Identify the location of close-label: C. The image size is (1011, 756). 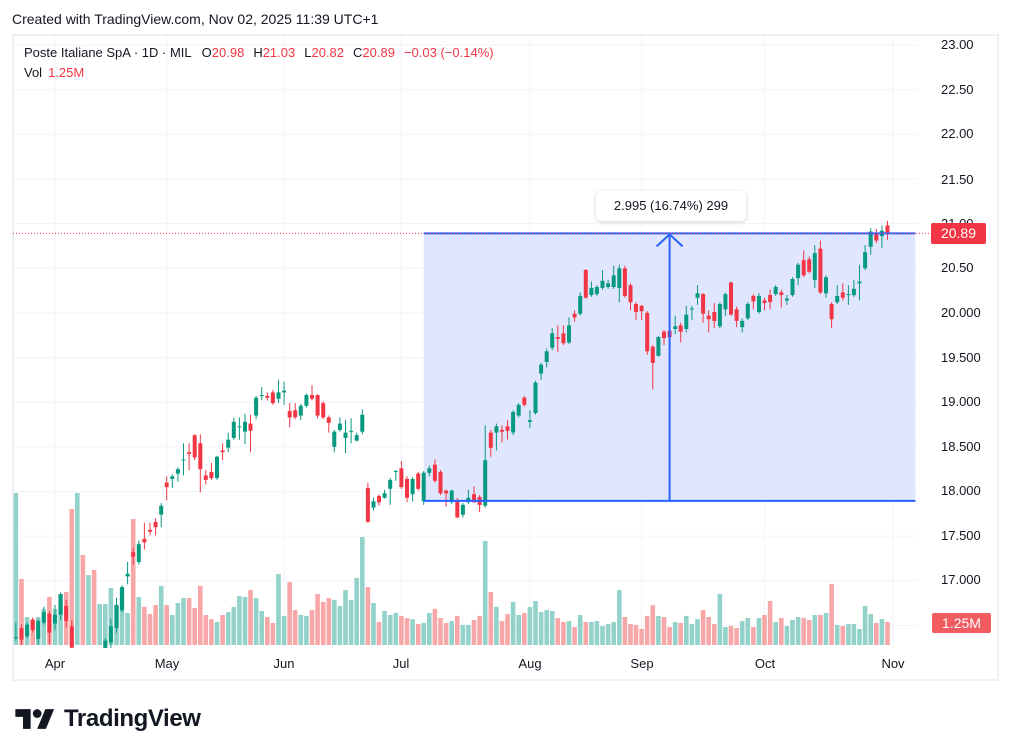
(358, 52).